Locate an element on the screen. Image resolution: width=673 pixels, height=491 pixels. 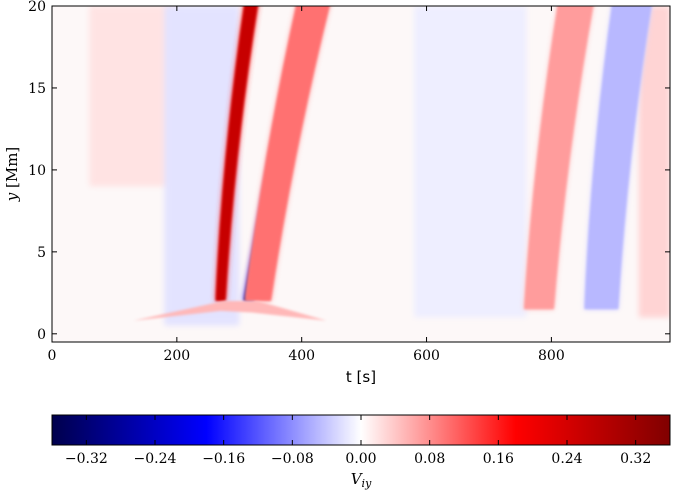
y-tick-label: 5 is located at coordinates (41, 253).